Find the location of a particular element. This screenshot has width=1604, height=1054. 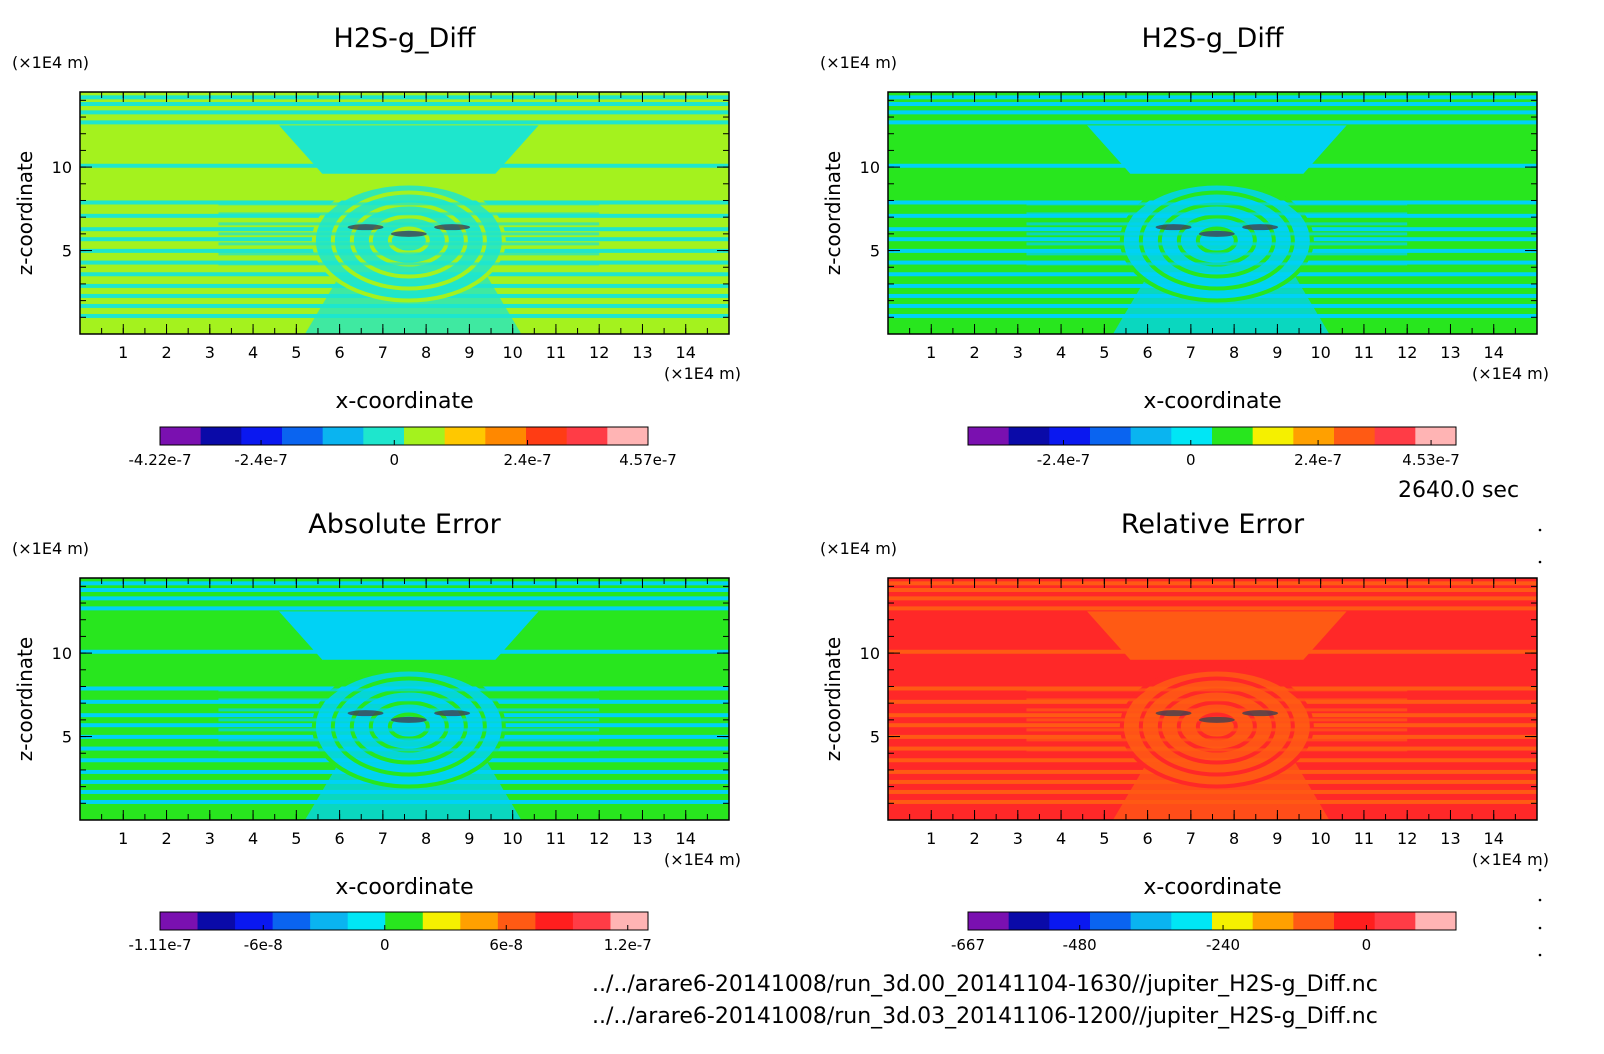

y-tick-label: 5 is located at coordinates (875, 737).